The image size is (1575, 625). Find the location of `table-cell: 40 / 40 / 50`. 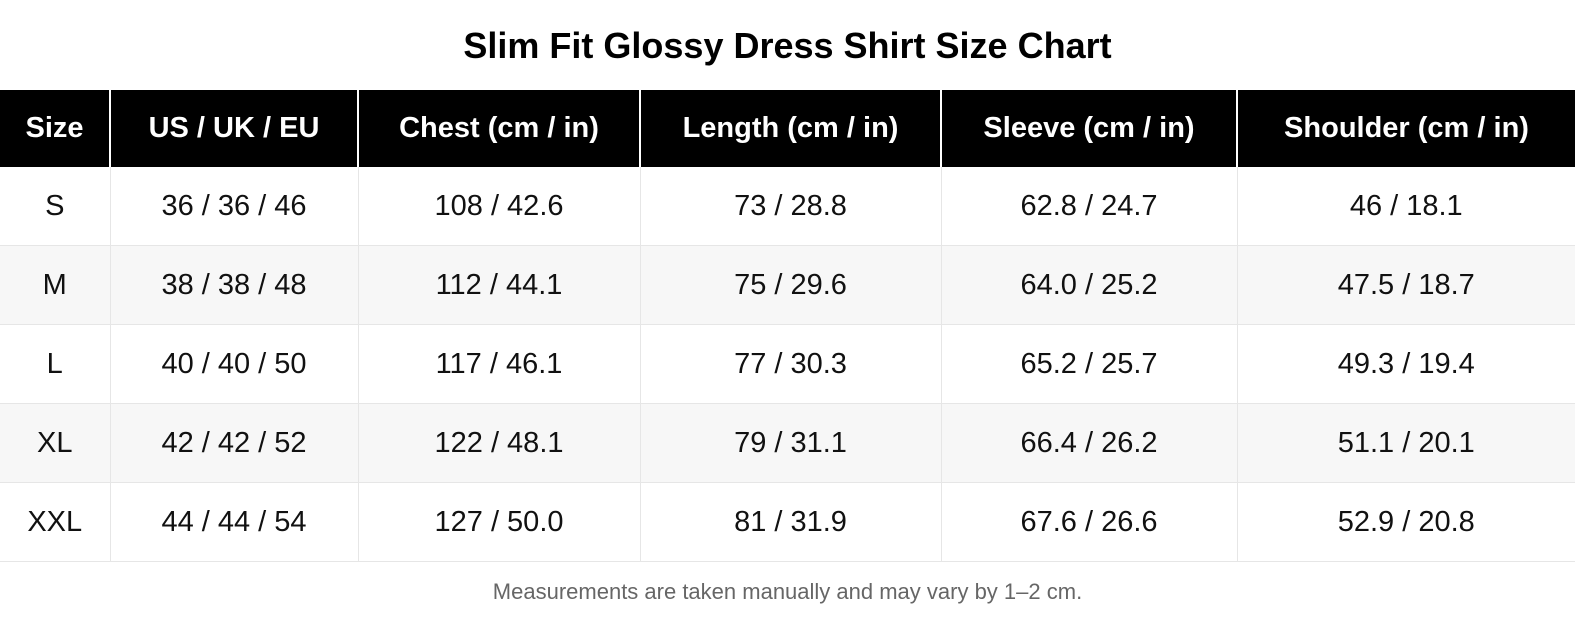

table-cell: 40 / 40 / 50 is located at coordinates (233, 364).